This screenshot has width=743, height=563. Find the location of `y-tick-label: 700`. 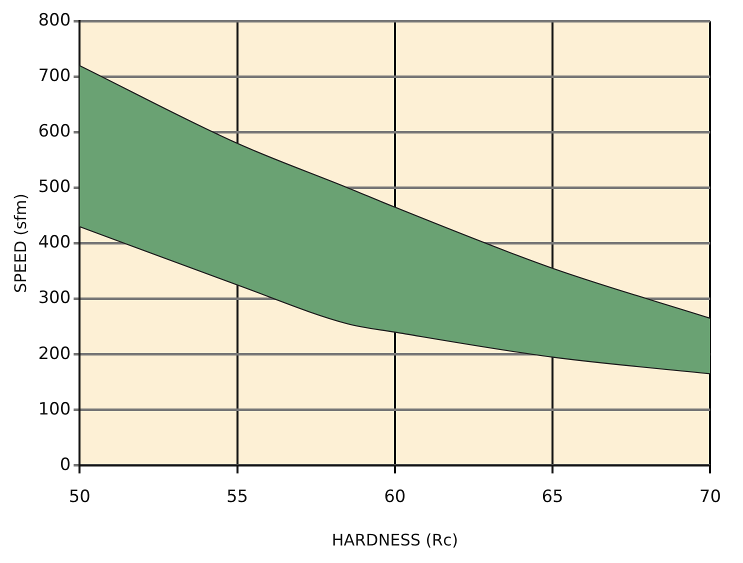

y-tick-label: 700 is located at coordinates (54, 76).